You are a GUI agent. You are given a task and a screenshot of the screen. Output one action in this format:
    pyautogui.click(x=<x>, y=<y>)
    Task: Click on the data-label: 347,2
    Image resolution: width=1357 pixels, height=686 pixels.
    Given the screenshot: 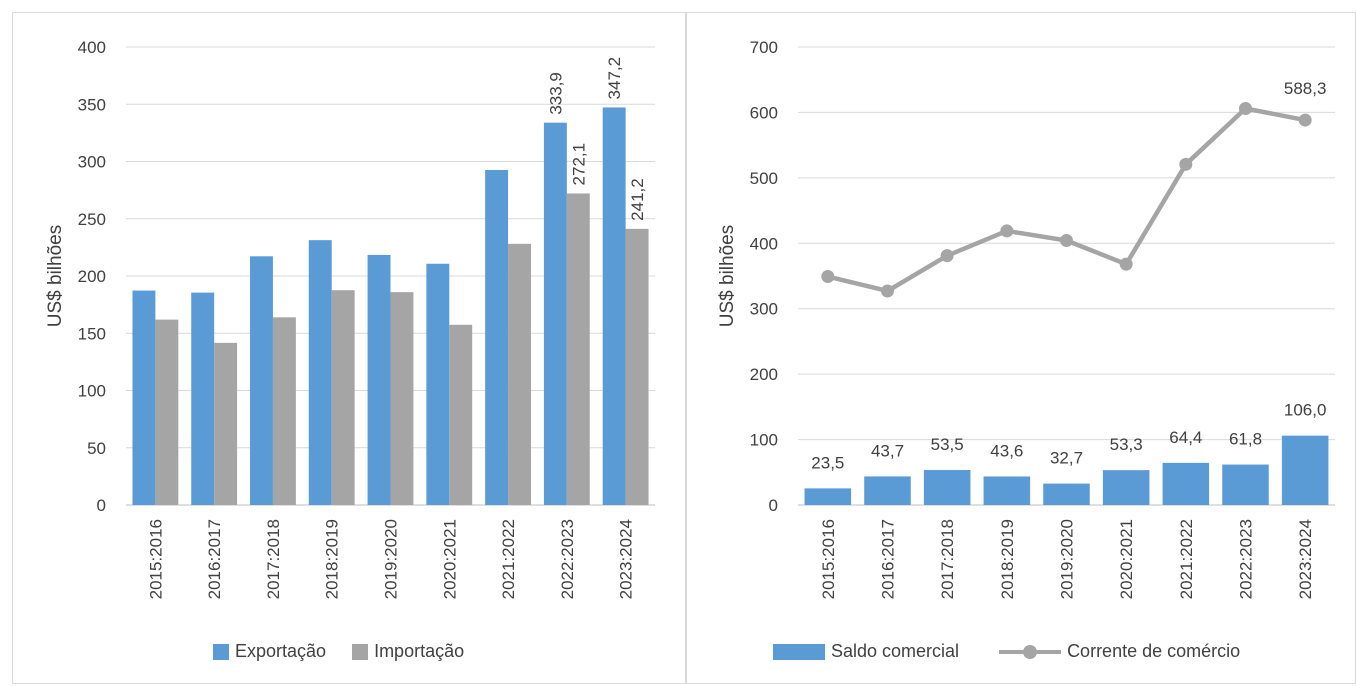 What is the action you would take?
    pyautogui.click(x=614, y=78)
    